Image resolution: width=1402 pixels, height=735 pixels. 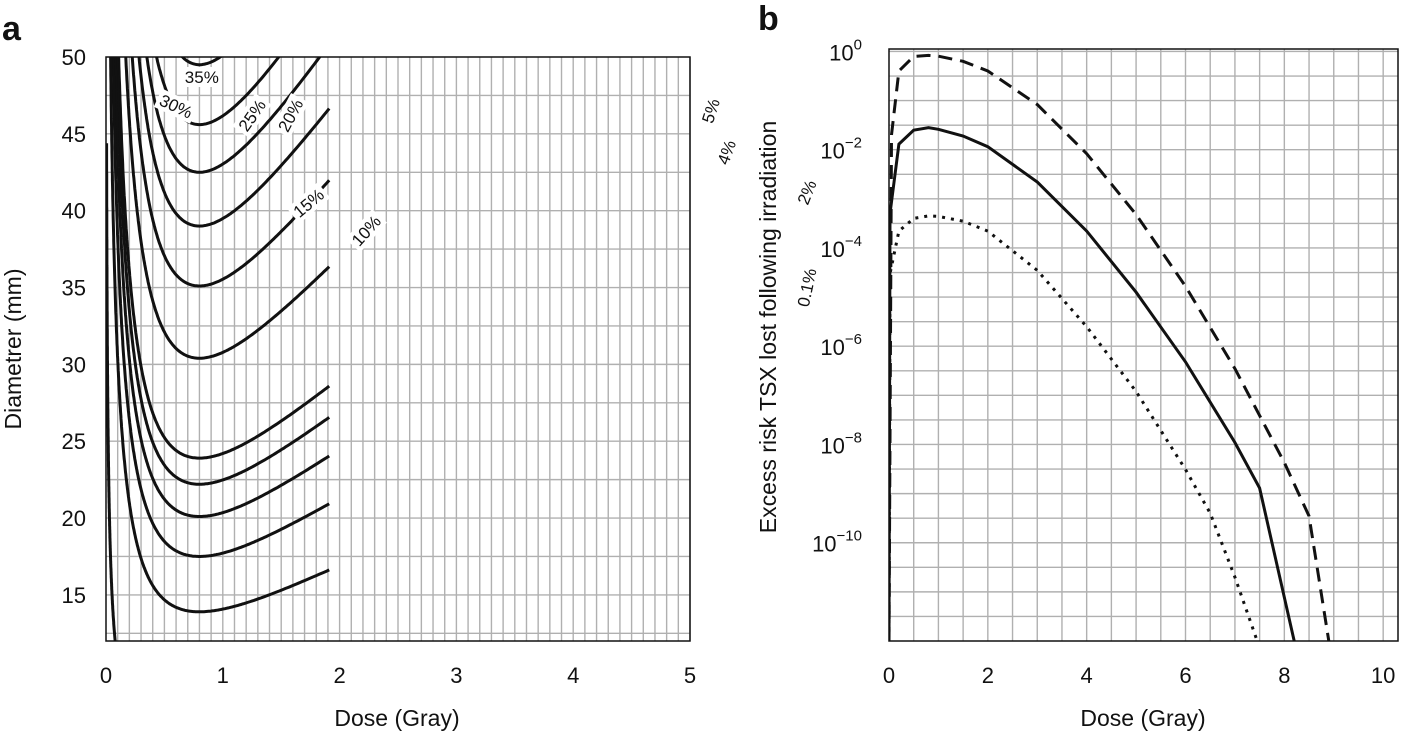 What do you see at coordinates (74, 326) in the screenshot?
I see `y-tick-labels-a: 15 20 25 30 35 40 45 50` at bounding box center [74, 326].